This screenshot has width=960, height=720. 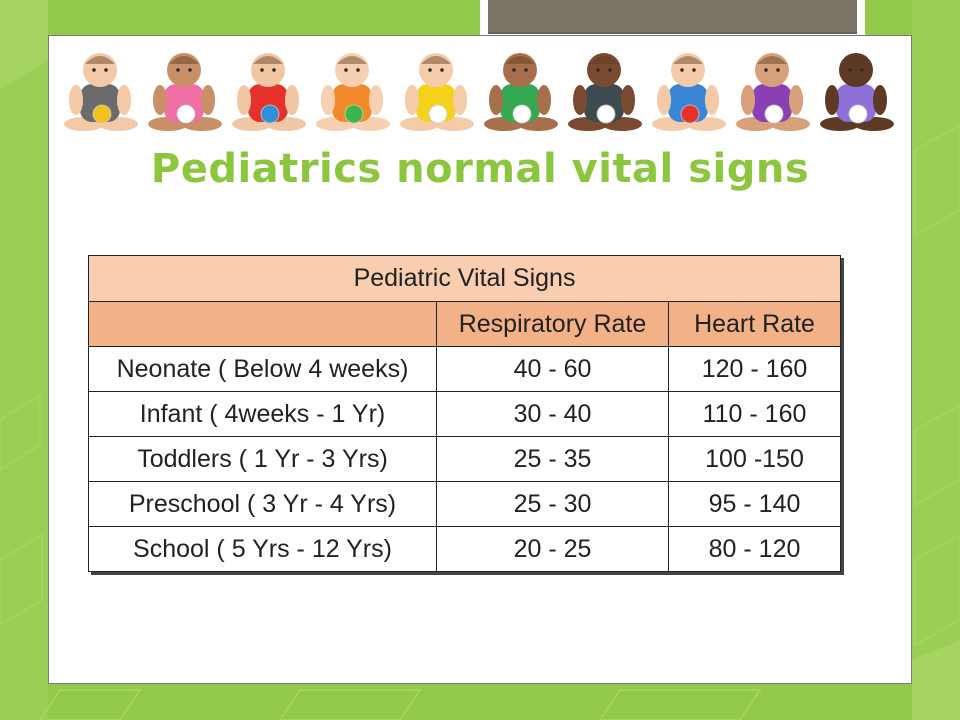 What do you see at coordinates (552, 414) in the screenshot?
I see `respiratory-rate-cell: 30 - 40` at bounding box center [552, 414].